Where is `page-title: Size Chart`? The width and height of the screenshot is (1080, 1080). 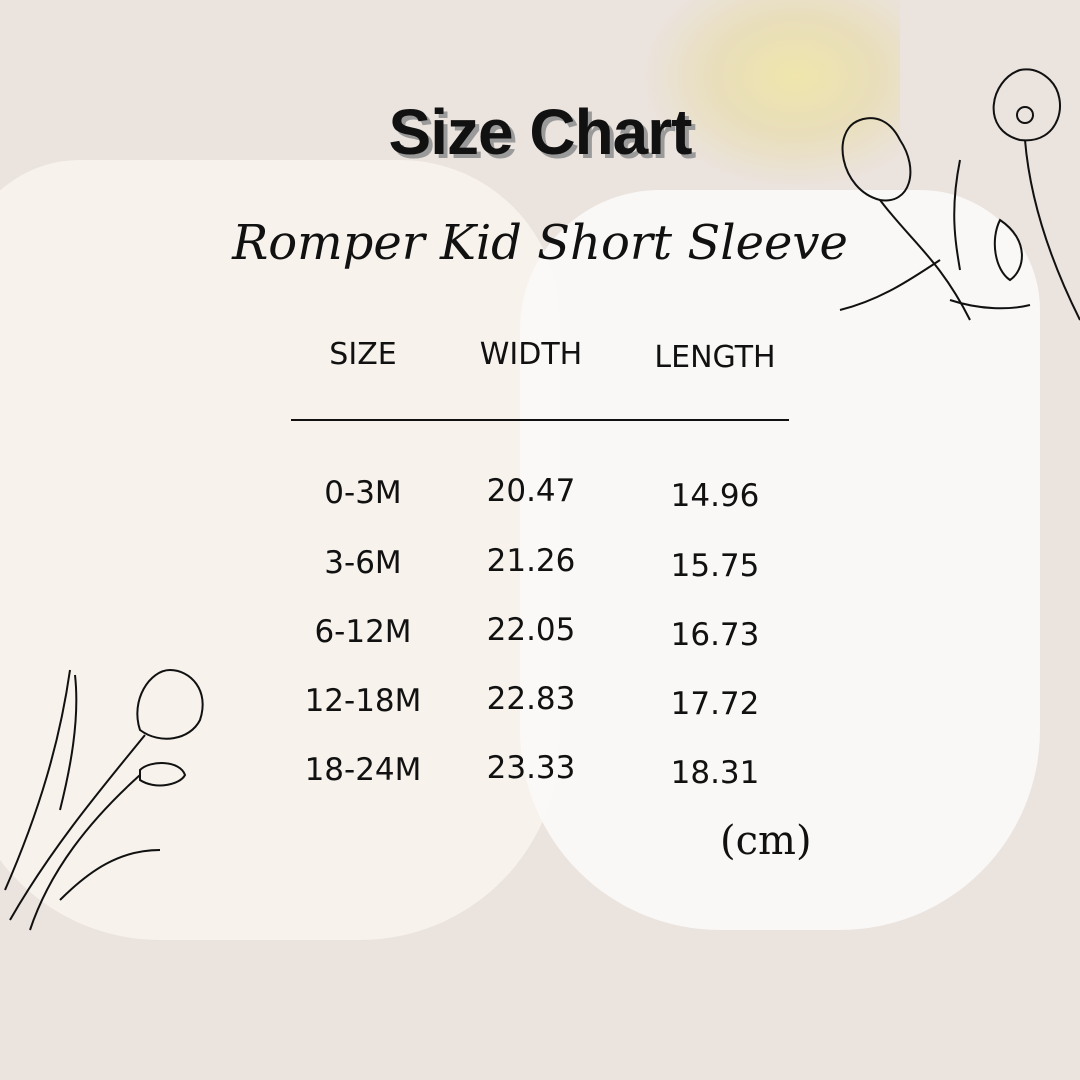
page-title: Size Chart is located at coordinates (540, 132).